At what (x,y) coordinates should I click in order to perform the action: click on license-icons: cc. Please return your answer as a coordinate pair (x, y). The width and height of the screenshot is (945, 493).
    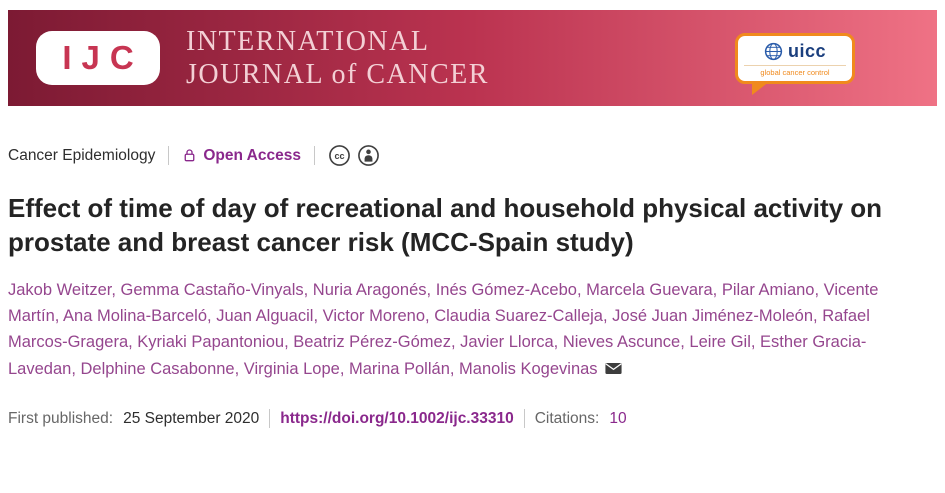
    Looking at the image, I should click on (354, 155).